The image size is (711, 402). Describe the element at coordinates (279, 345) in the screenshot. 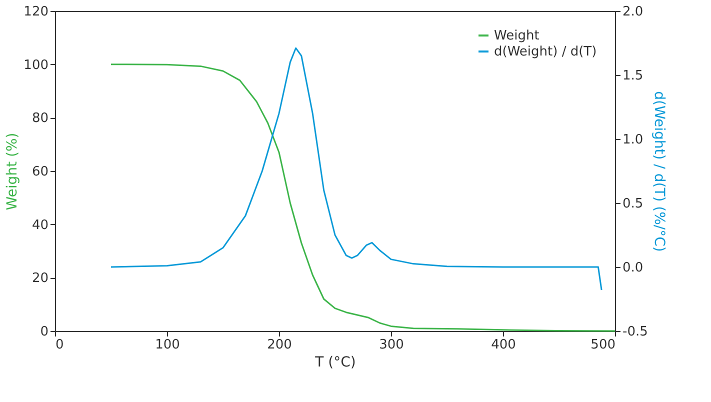

I see `x-tick-label: 200` at that location.